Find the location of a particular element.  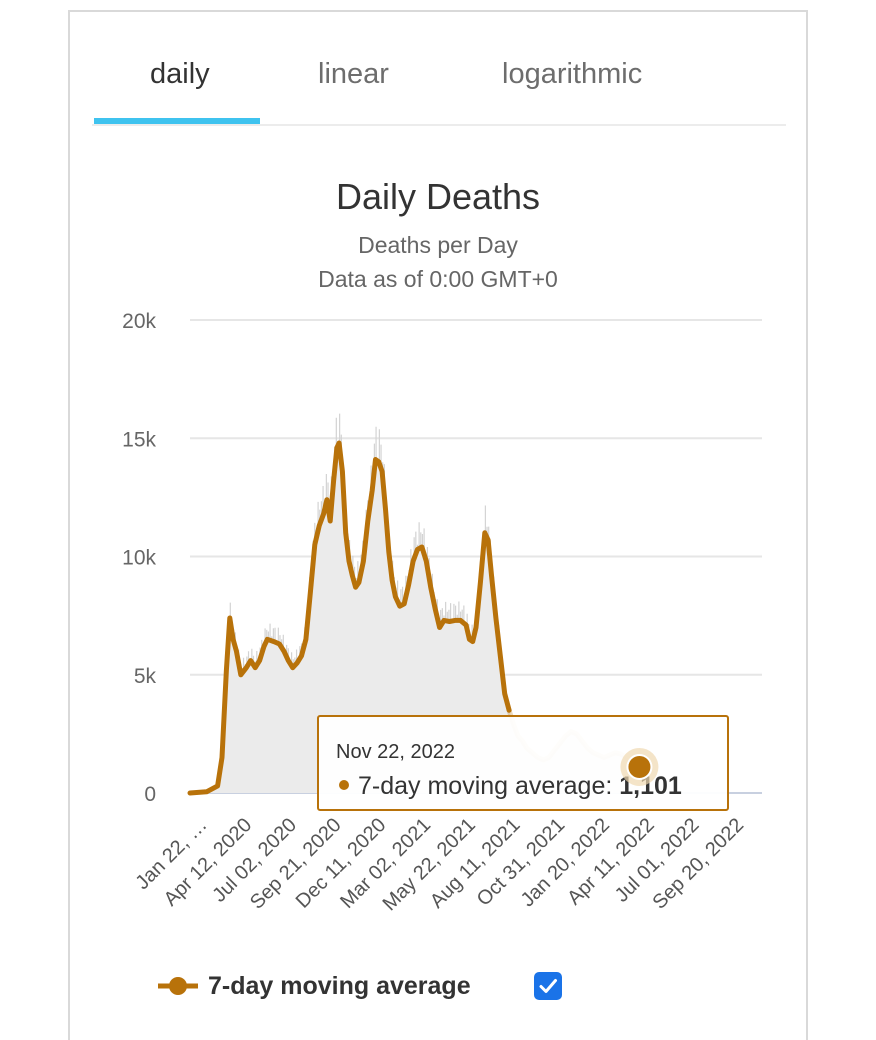

tooltip-series-marker is located at coordinates (344, 785).